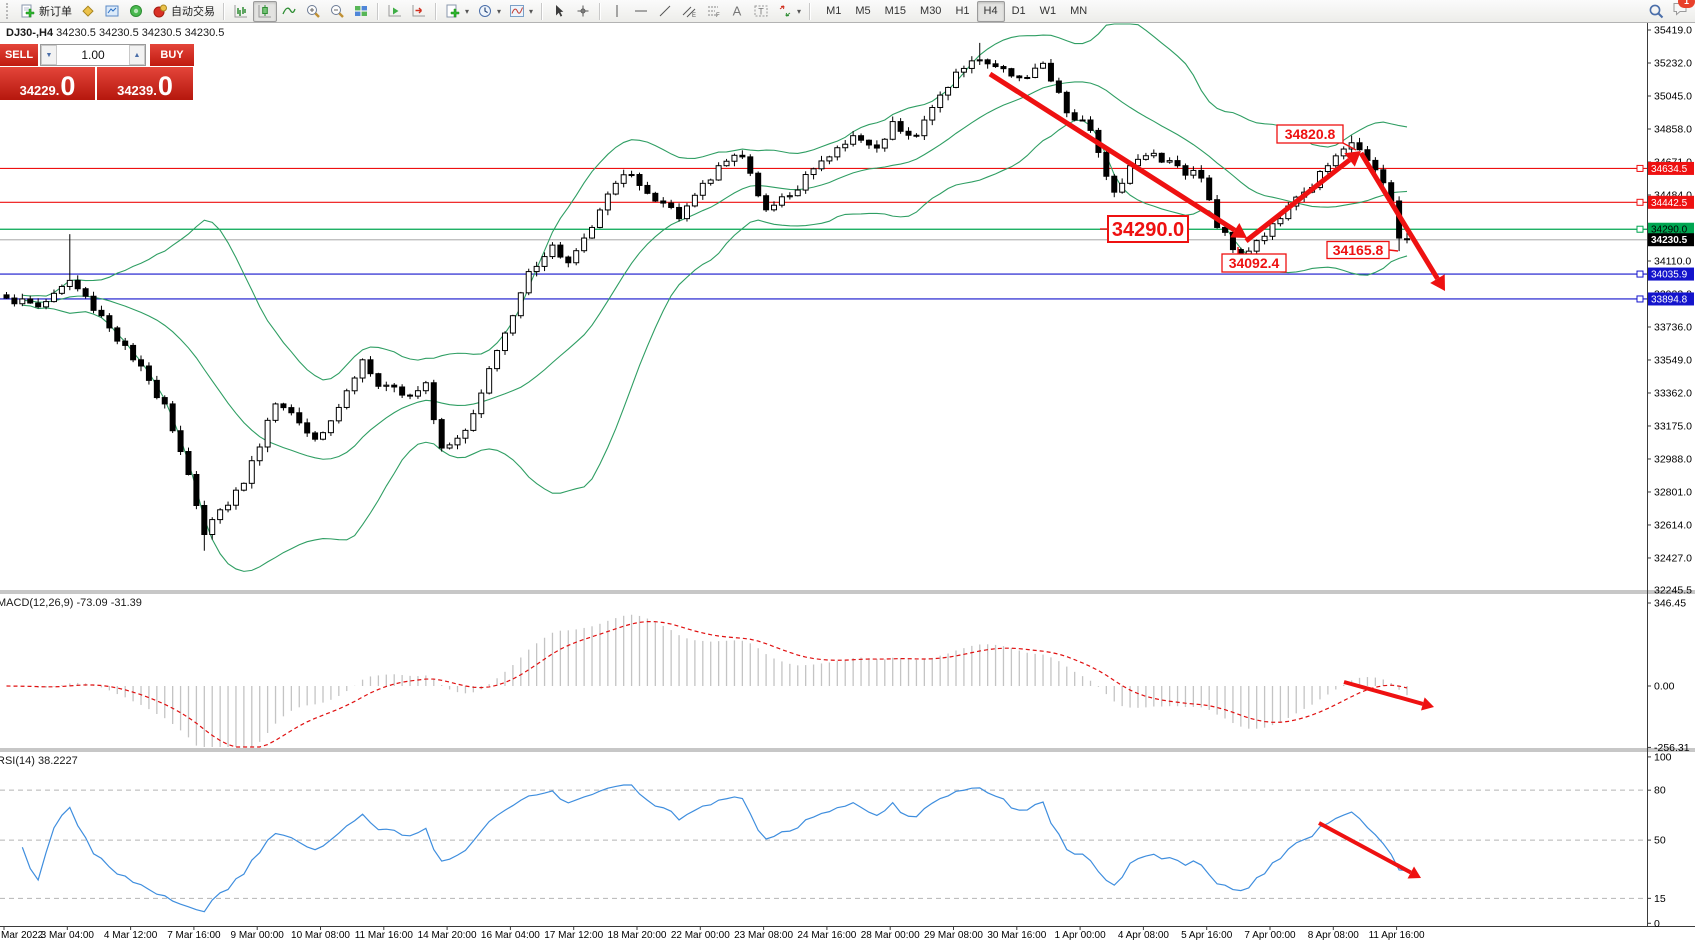 The width and height of the screenshot is (1695, 943). Describe the element at coordinates (361, 11) in the screenshot. I see `tile-windows-button` at that location.